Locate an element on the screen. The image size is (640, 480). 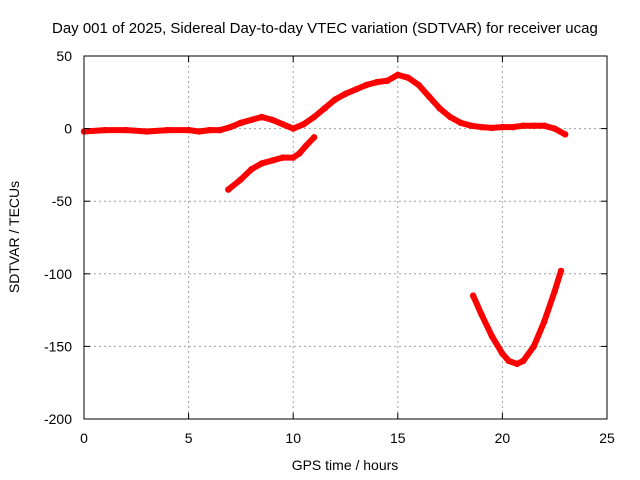
x-tick-label: 5 is located at coordinates (189, 438).